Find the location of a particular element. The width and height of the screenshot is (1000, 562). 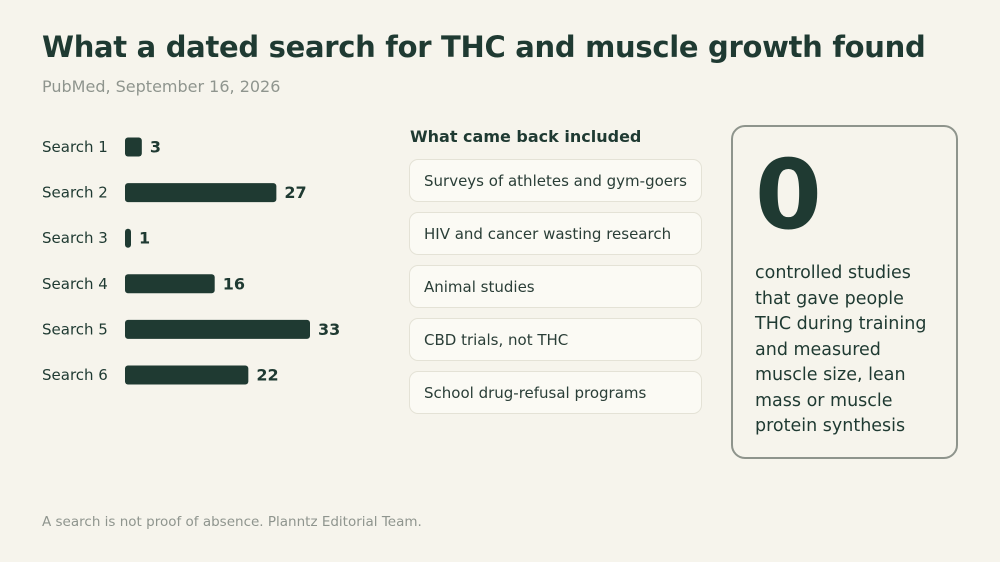

page-subtitle: PubMed, September 16, 2026 is located at coordinates (161, 86).